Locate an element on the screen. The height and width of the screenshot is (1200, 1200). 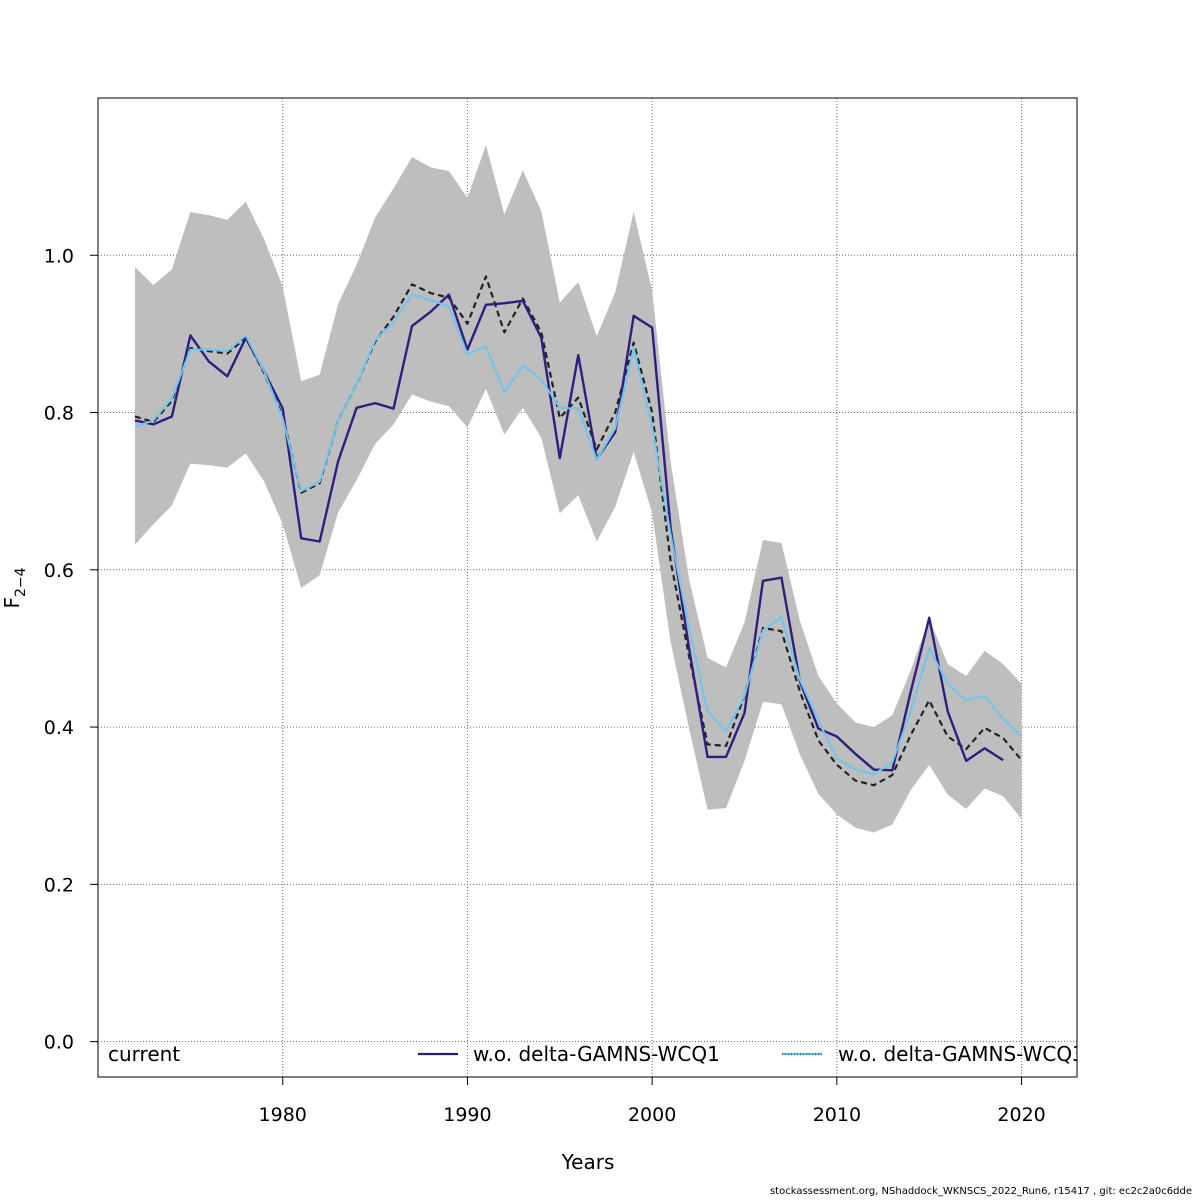
x-tick-label: 1990 is located at coordinates (467, 1115).